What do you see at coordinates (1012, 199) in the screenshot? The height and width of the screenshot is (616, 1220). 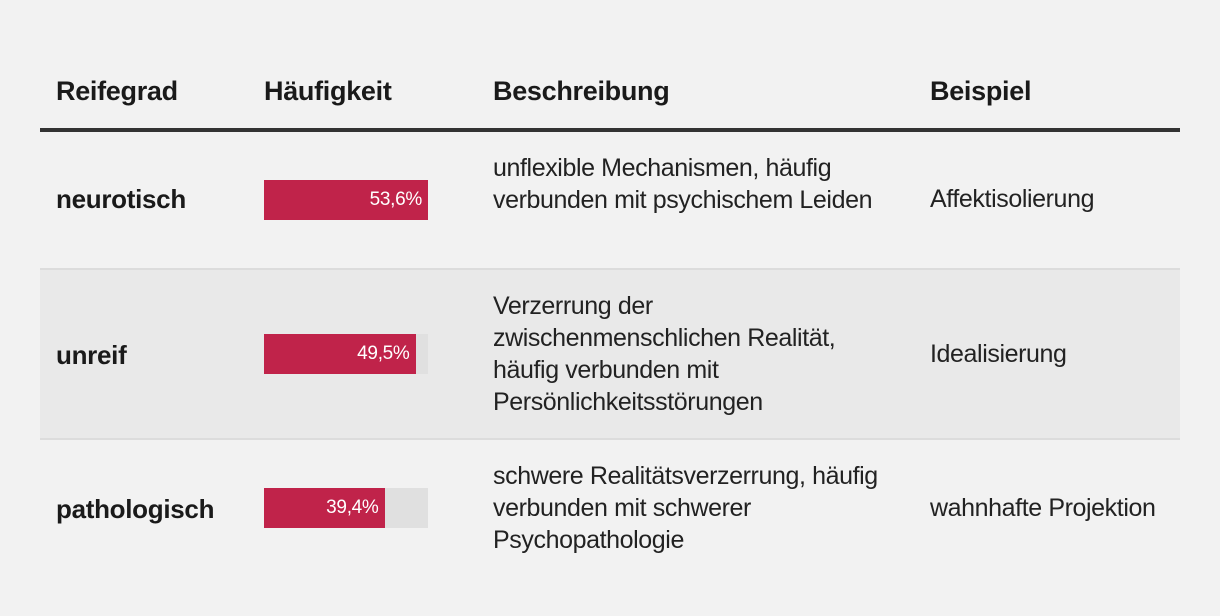 I see `example-text: Affektisolierung` at bounding box center [1012, 199].